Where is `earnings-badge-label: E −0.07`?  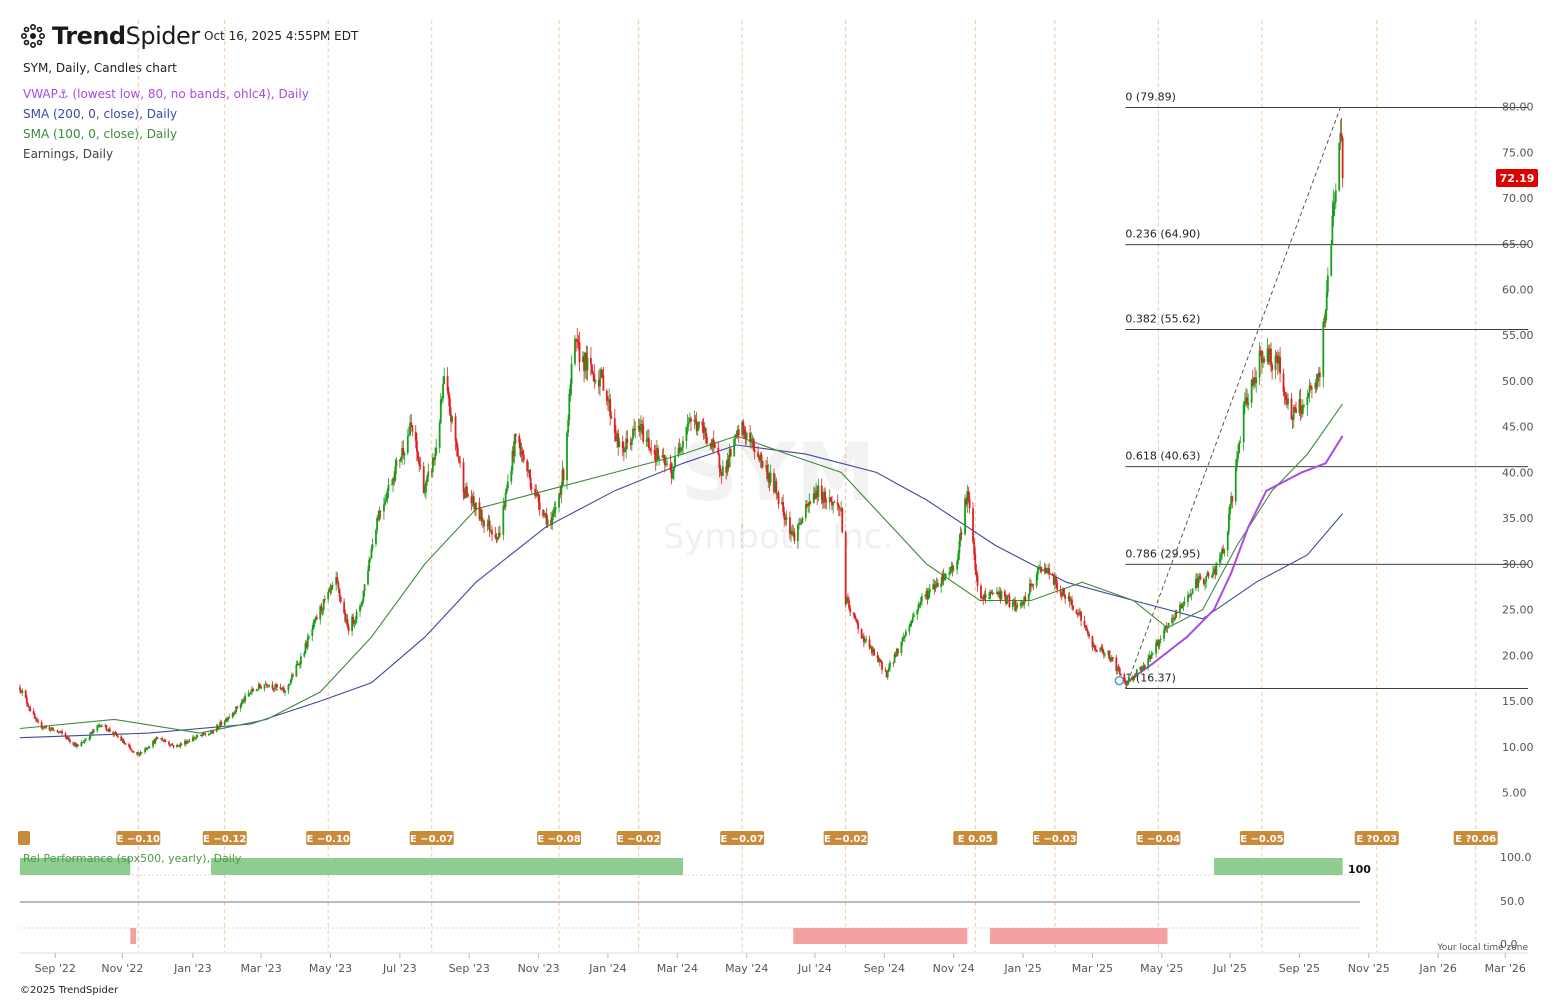
earnings-badge-label: E −0.07 is located at coordinates (741, 839).